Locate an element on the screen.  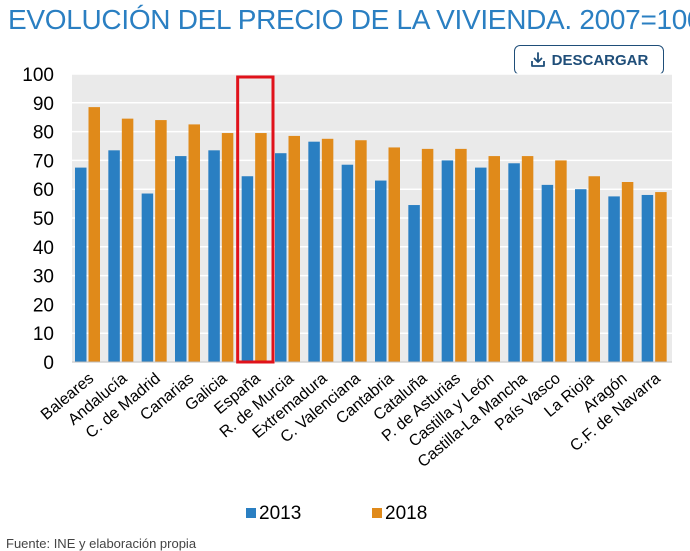
download-icon is located at coordinates (538, 60).